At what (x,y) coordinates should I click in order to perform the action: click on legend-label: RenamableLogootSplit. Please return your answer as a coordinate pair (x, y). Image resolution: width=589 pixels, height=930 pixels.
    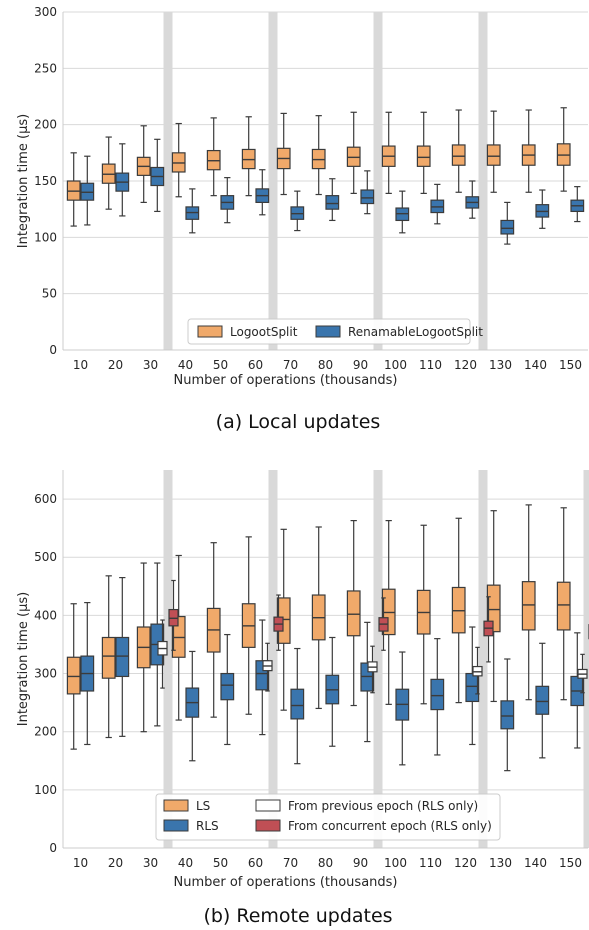
    Looking at the image, I should click on (415, 332).